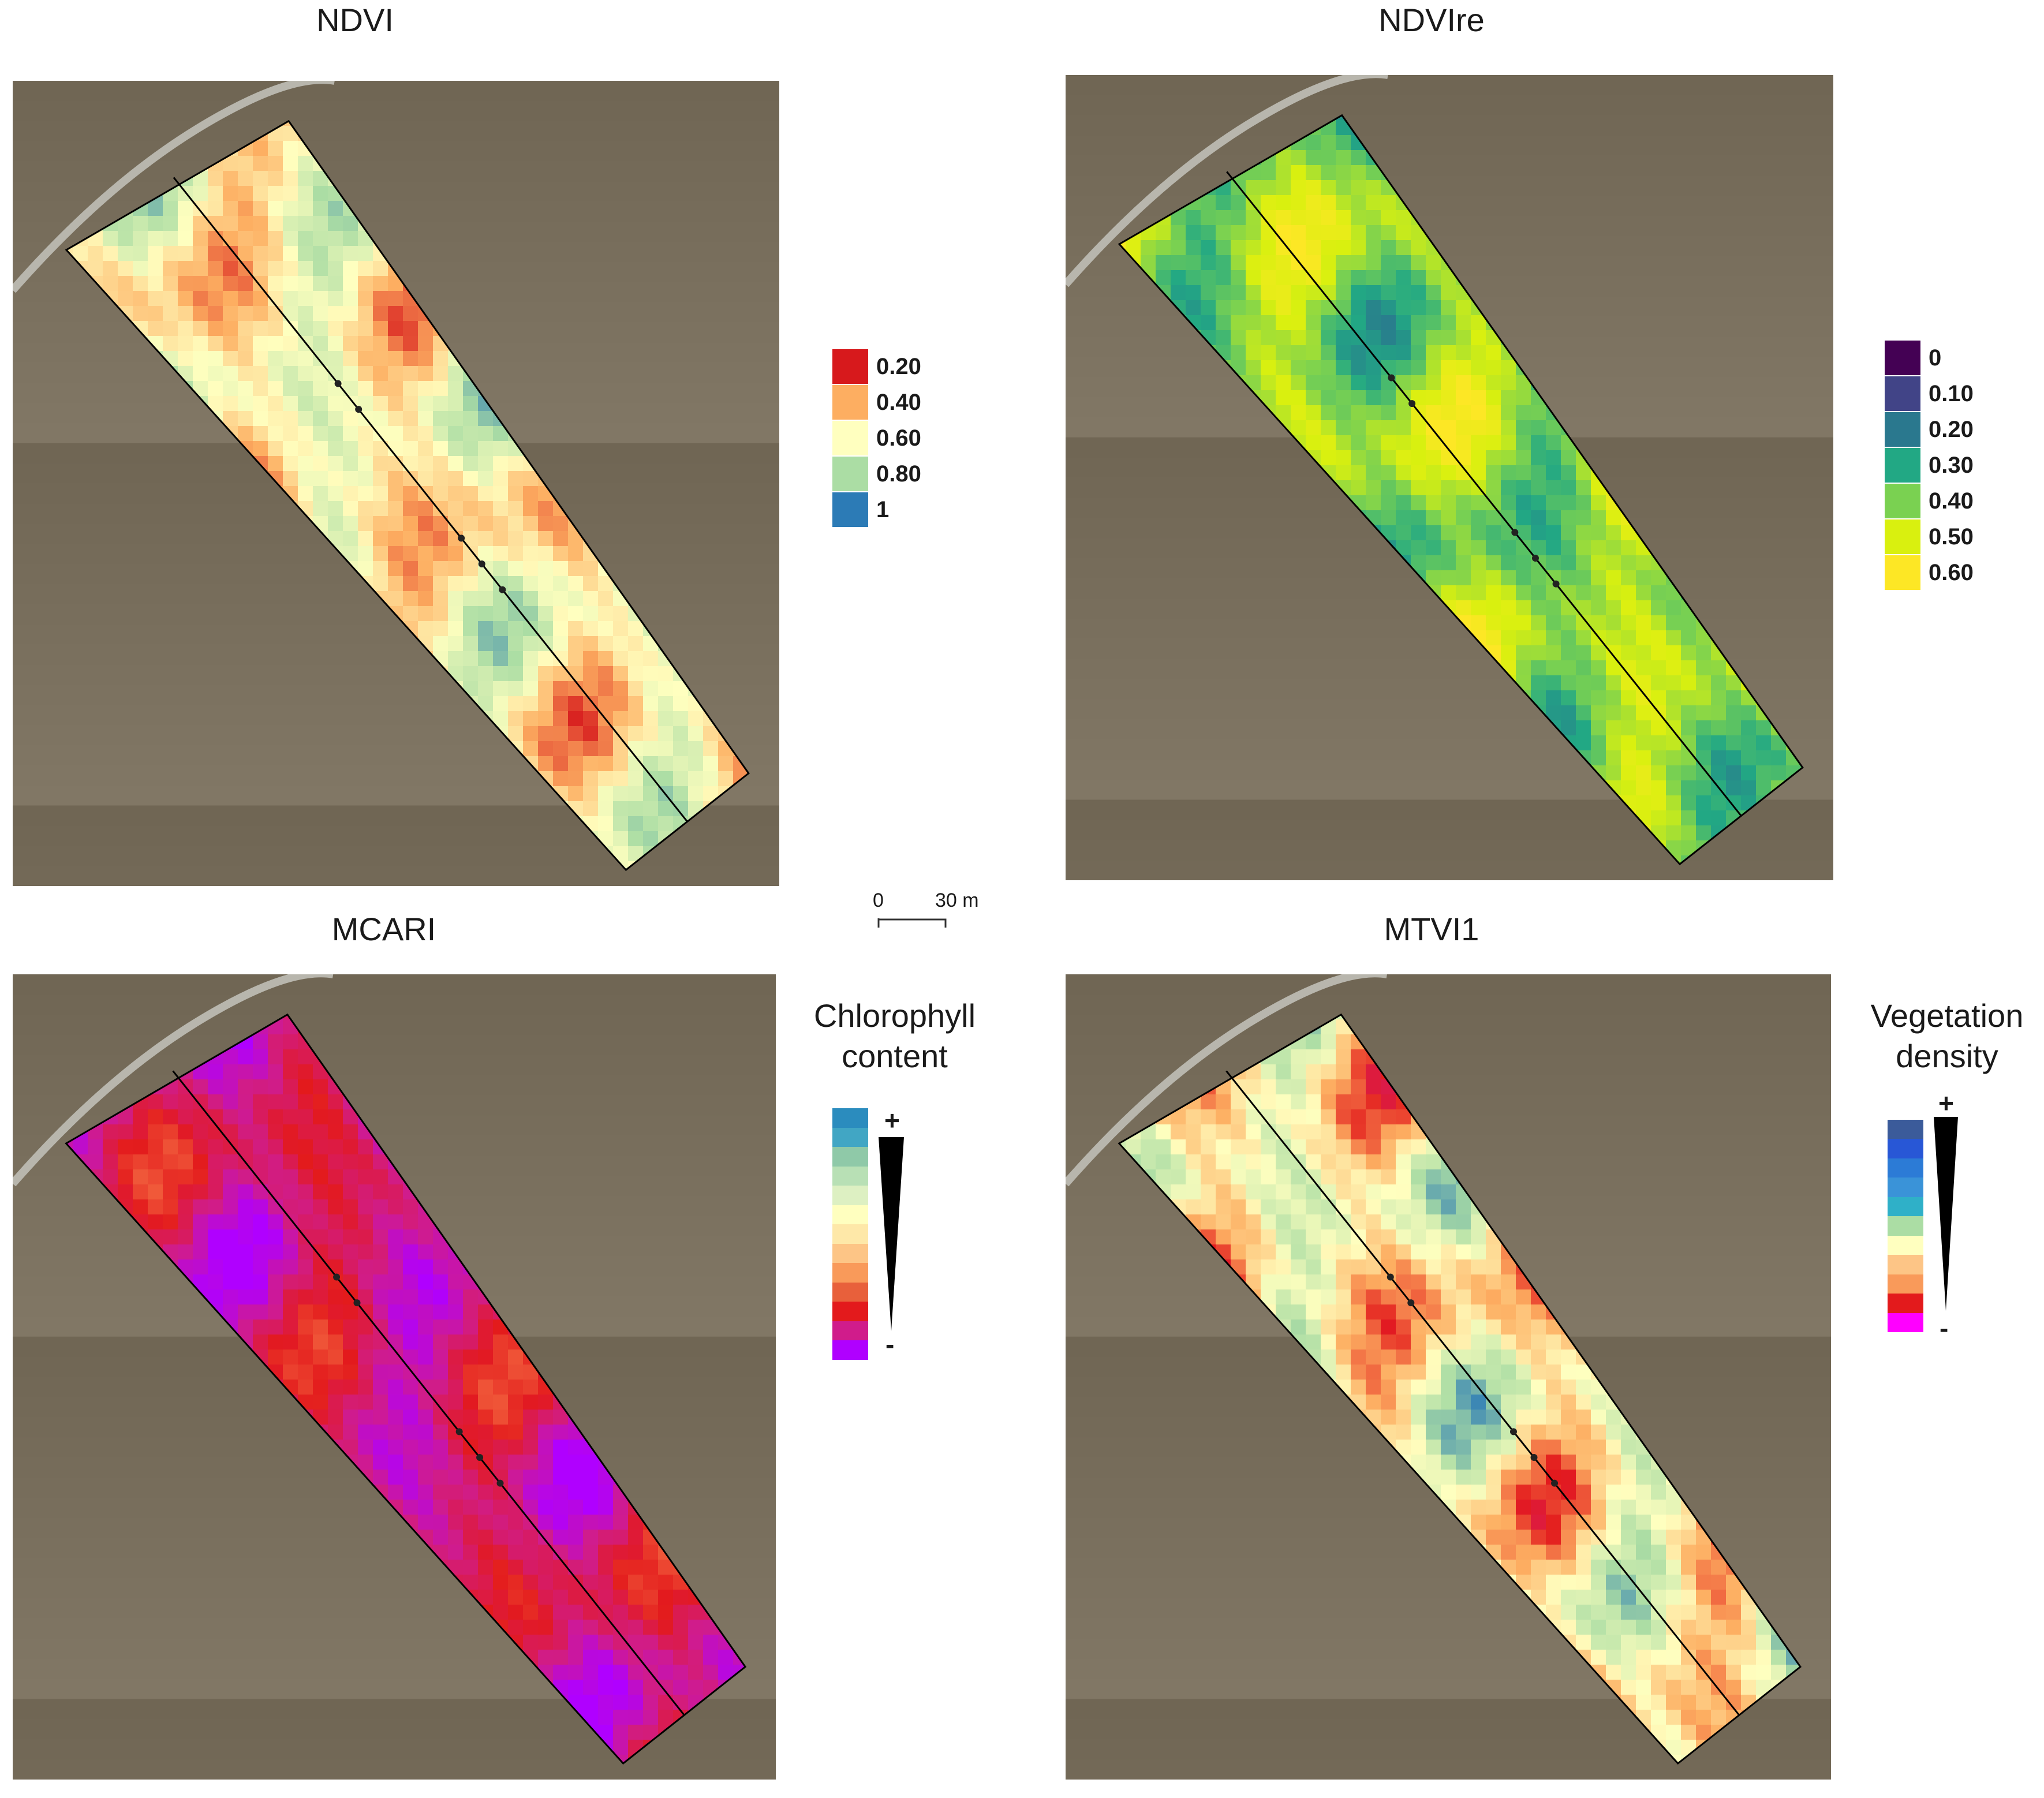 This screenshot has width=2044, height=1798. Describe the element at coordinates (355, 20) in the screenshot. I see `ndvi-title: NDVI` at that location.